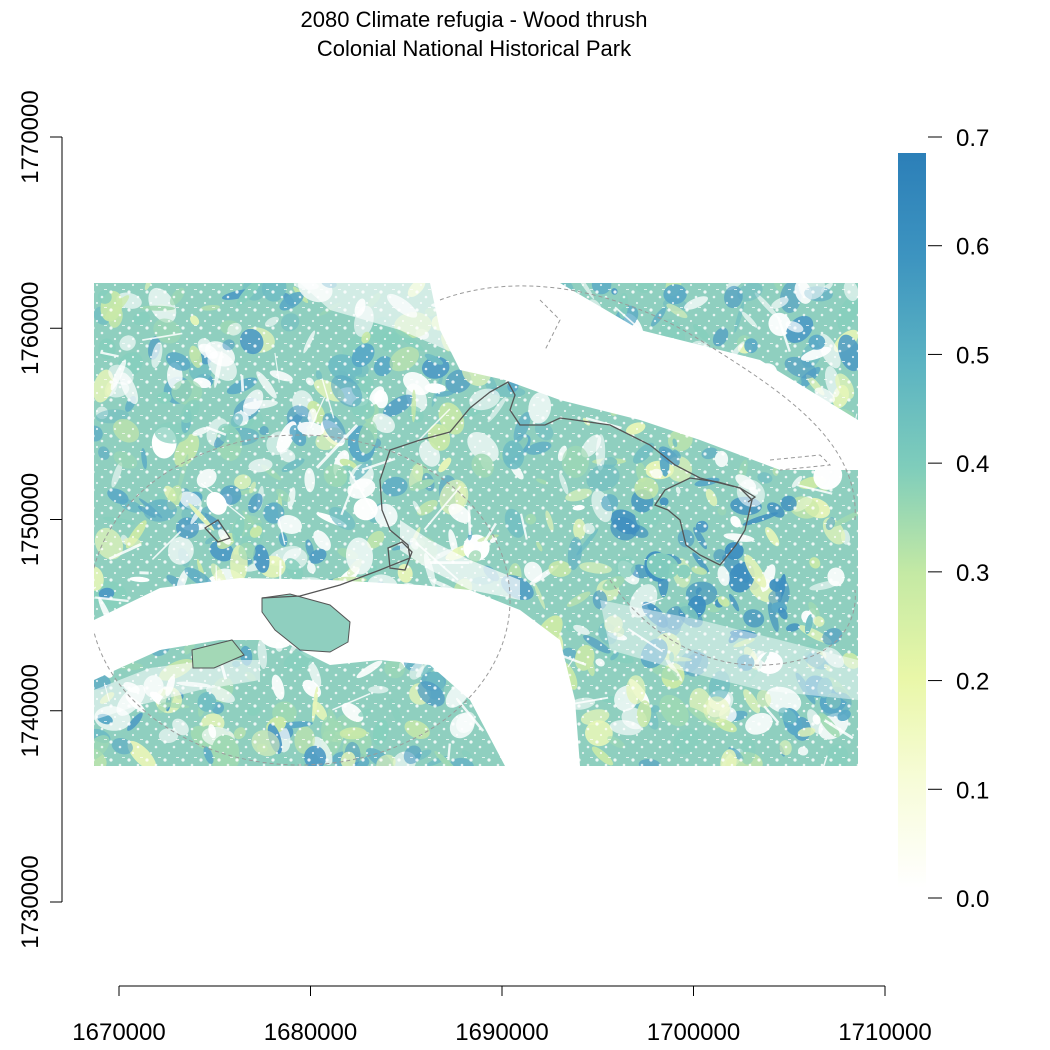 This screenshot has width=1050, height=1050. Describe the element at coordinates (972, 247) in the screenshot. I see `legend-tick-label: 0.6` at that location.